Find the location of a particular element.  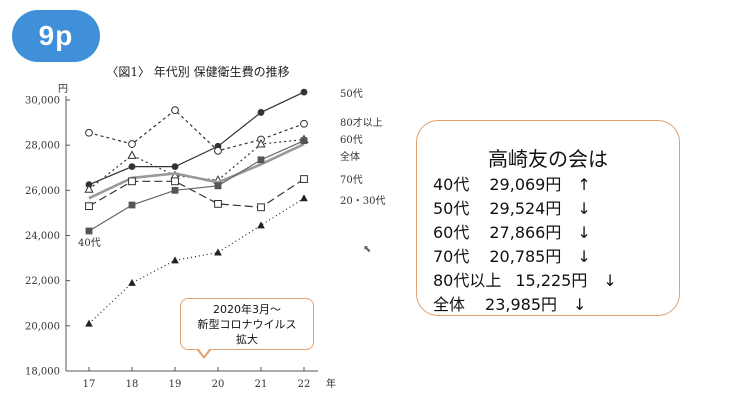

mouse-cursor-icon: ⬉ is located at coordinates (367, 249).